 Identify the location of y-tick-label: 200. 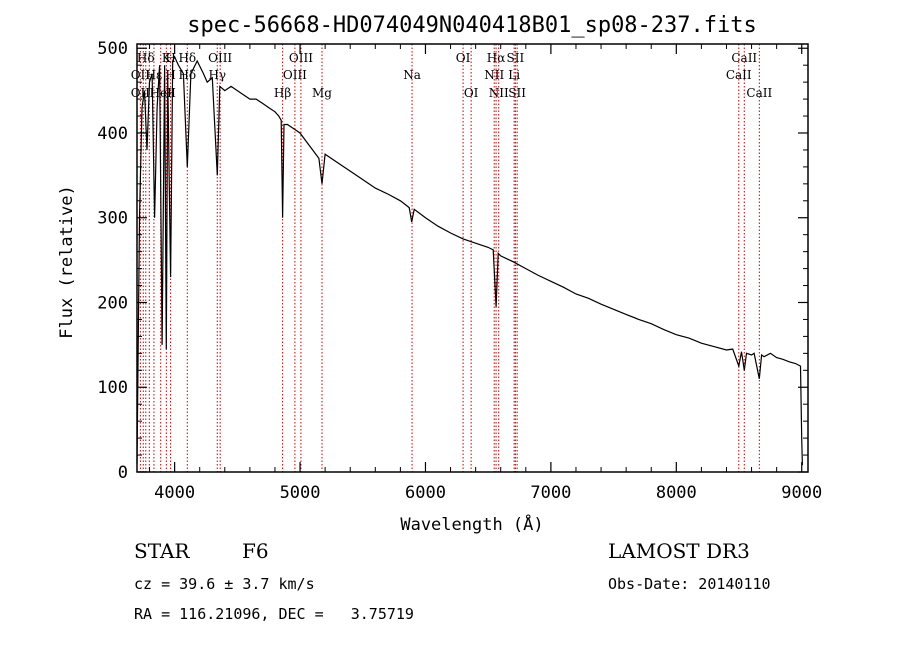
(112, 303).